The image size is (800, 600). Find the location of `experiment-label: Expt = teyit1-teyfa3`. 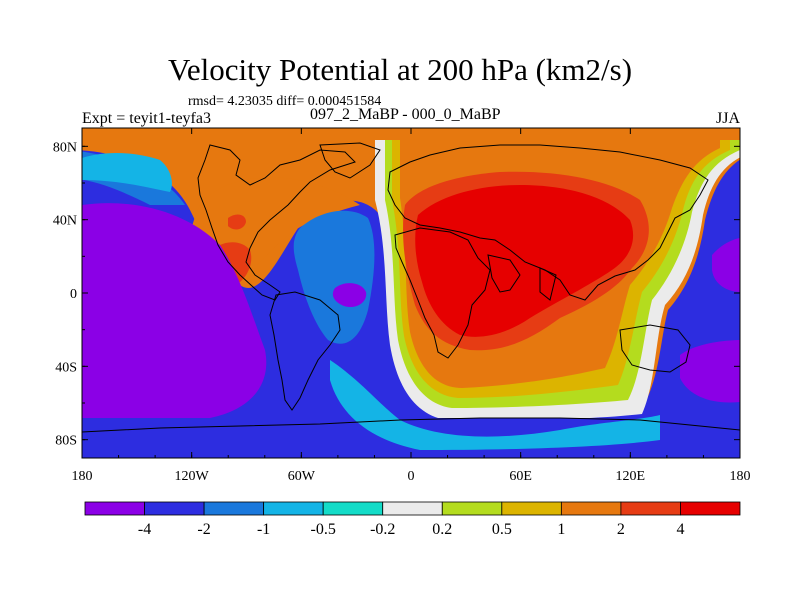

experiment-label: Expt = teyit1-teyfa3 is located at coordinates (146, 118).